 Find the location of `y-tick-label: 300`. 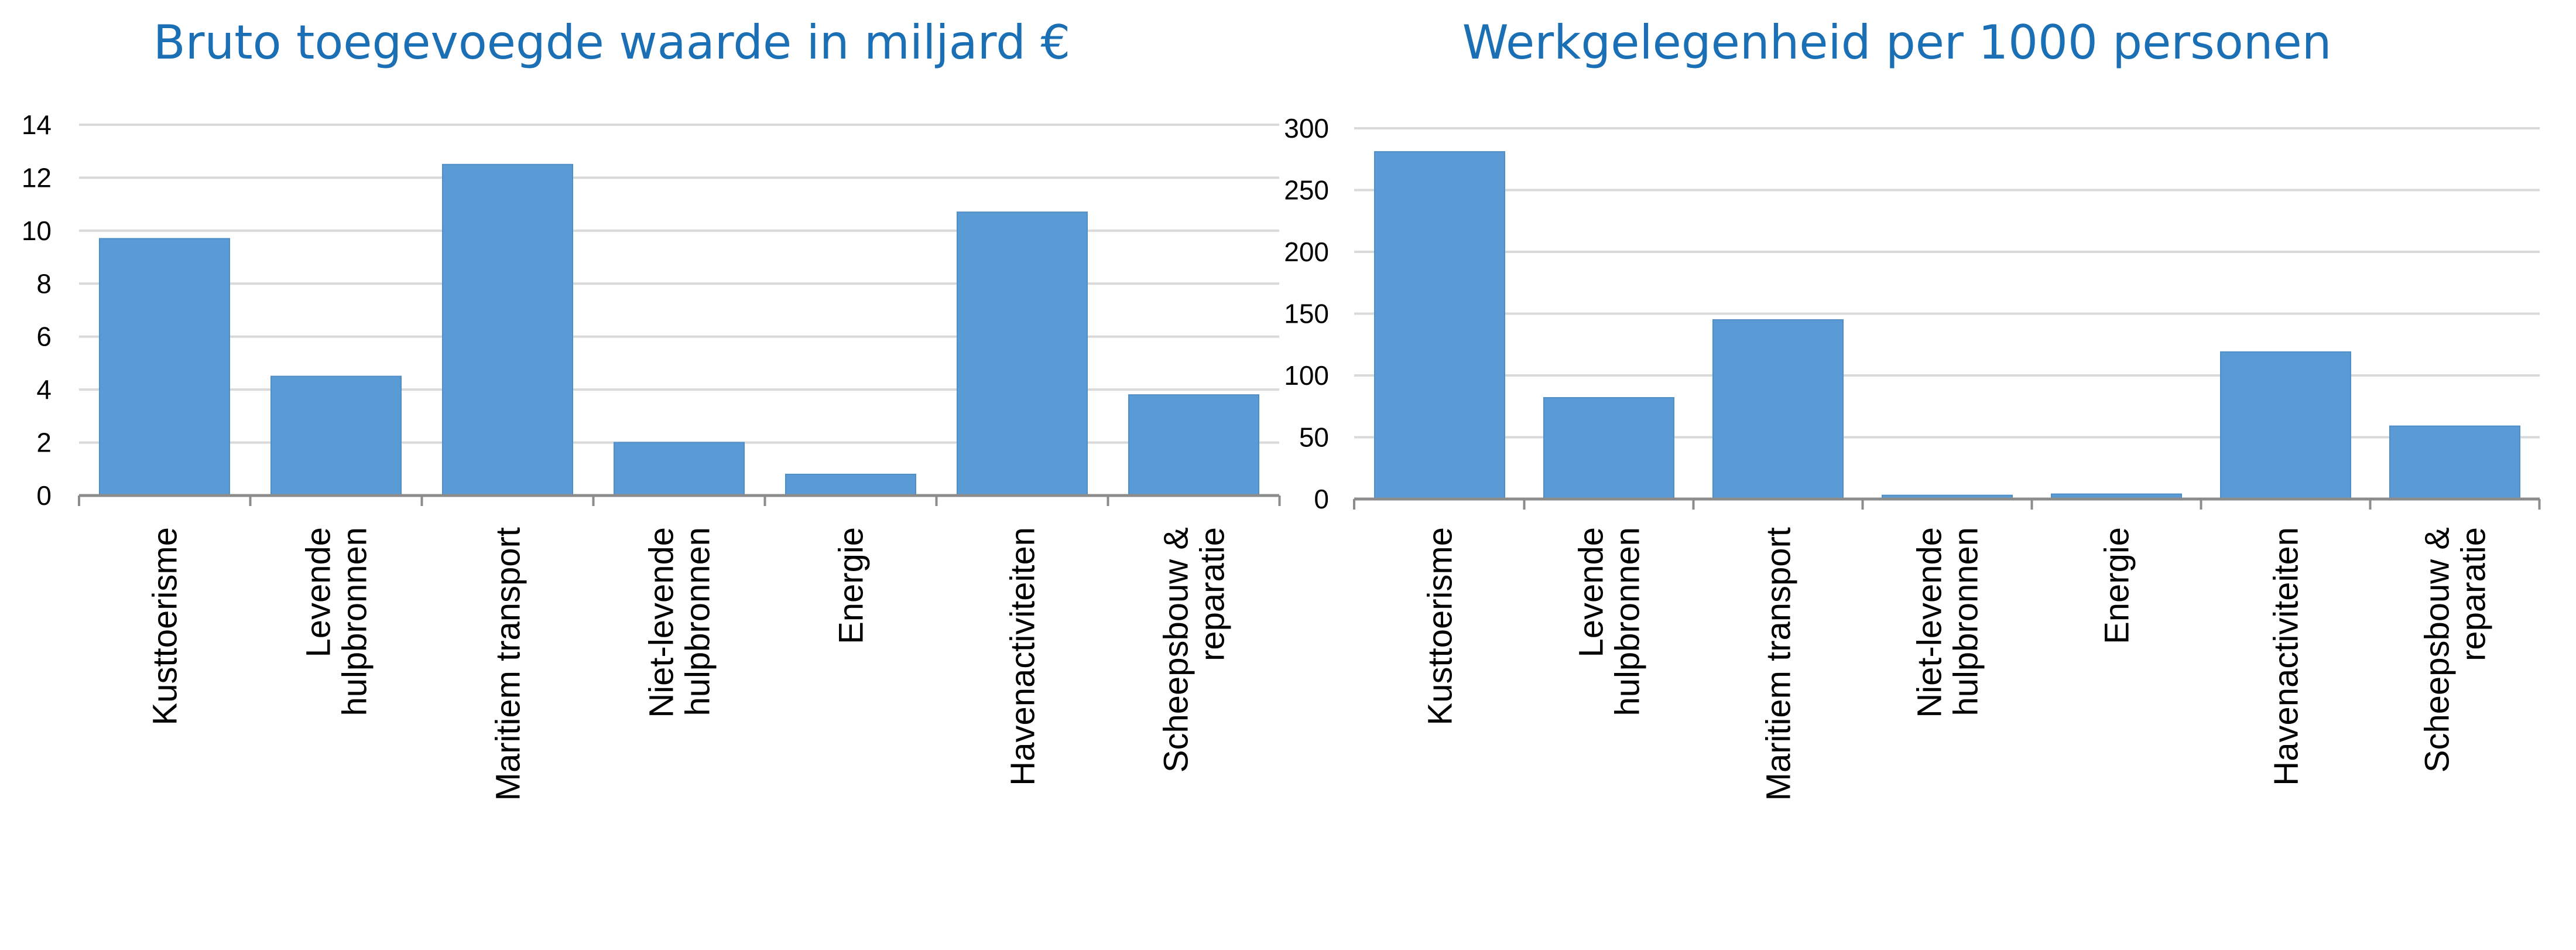

y-tick-label: 300 is located at coordinates (1306, 128).